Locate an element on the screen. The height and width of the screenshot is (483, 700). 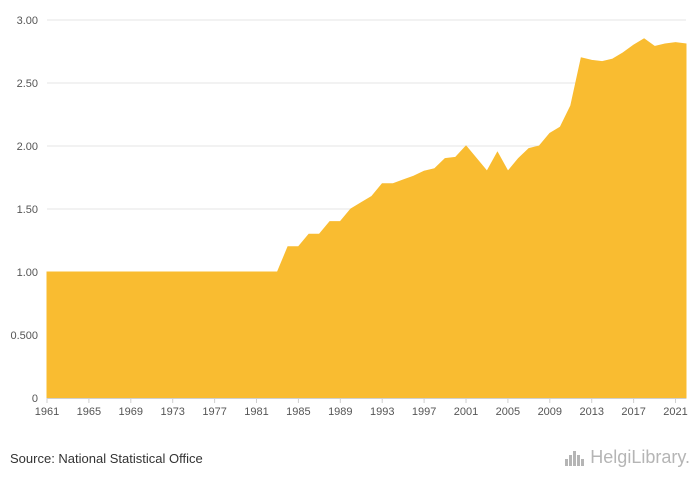
x-tick-label: 2017 is located at coordinates (633, 412).